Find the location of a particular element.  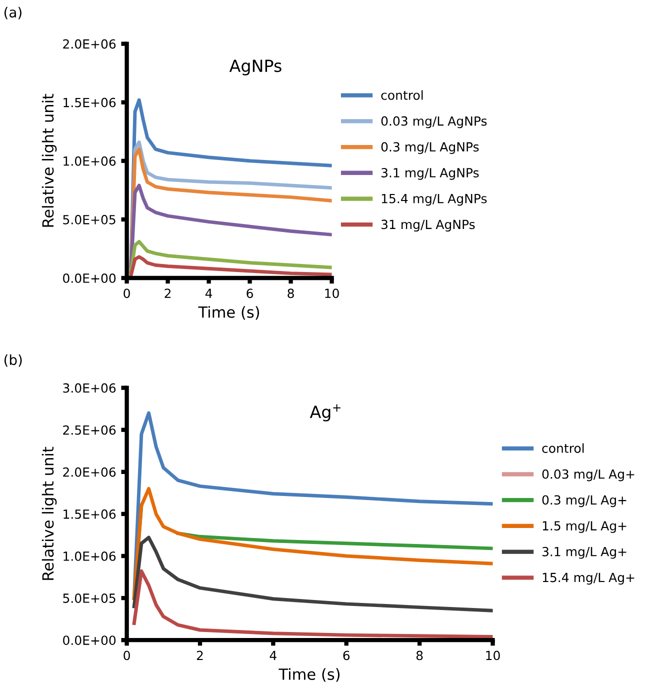

legend-label: 15.4 mg/L Ag+ is located at coordinates (588, 578).